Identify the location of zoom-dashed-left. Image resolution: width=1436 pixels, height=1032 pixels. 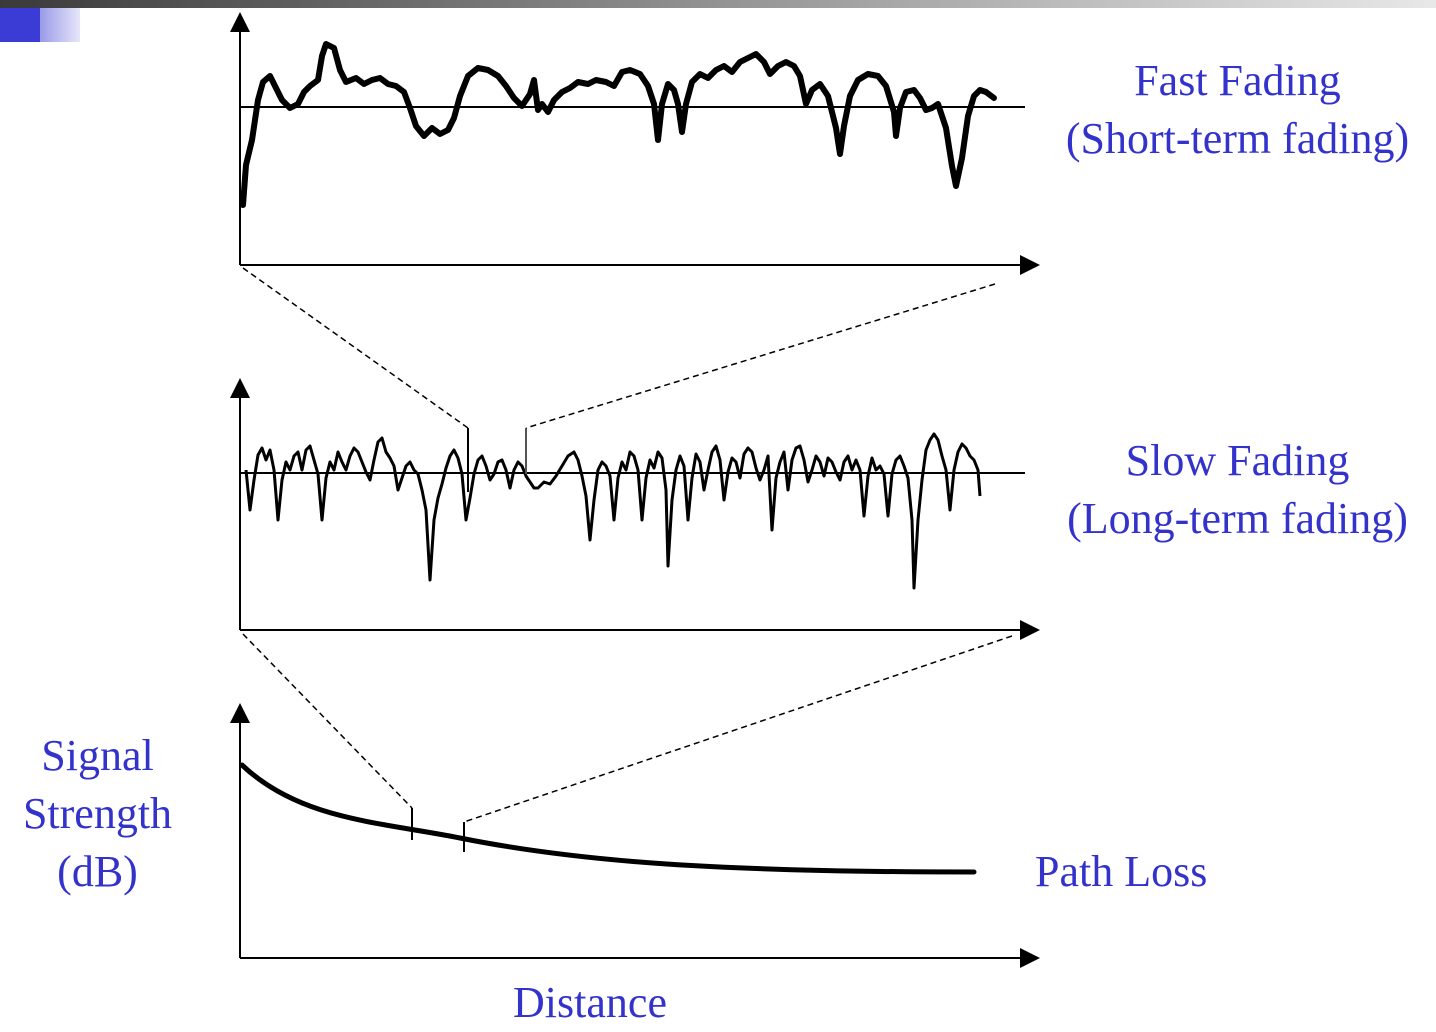
(355, 348).